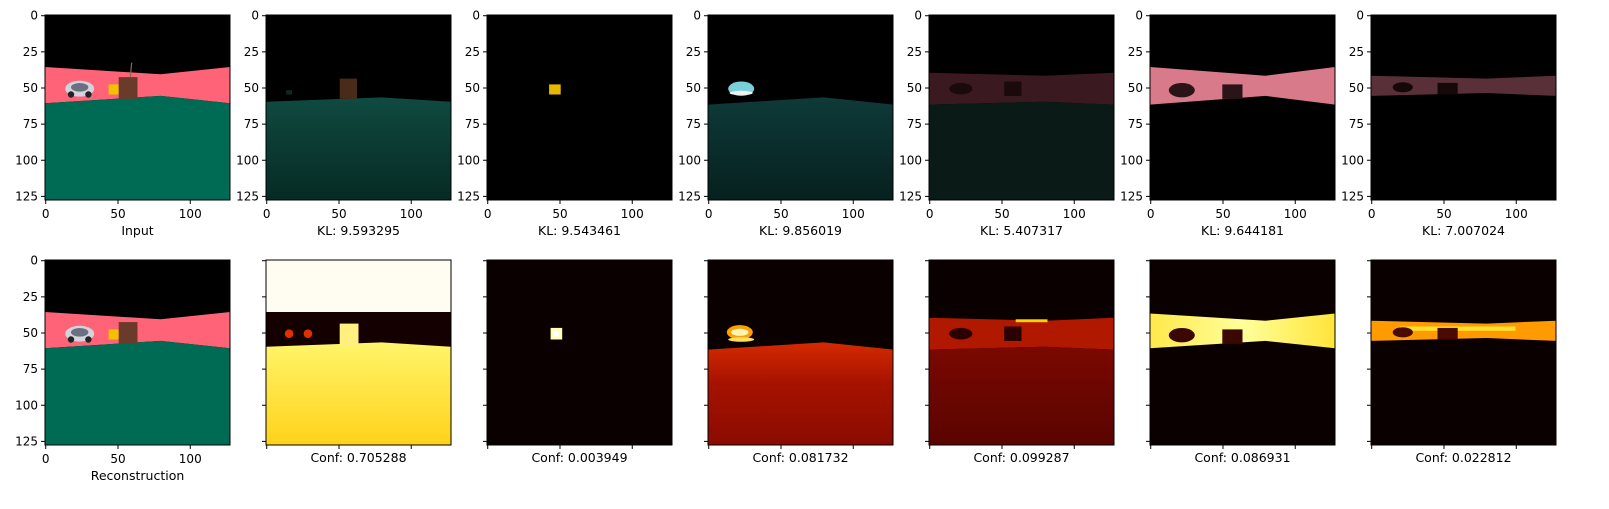 This screenshot has width=1609, height=509. What do you see at coordinates (1242, 230) in the screenshot?
I see `panel-label: KL: 9.644181` at bounding box center [1242, 230].